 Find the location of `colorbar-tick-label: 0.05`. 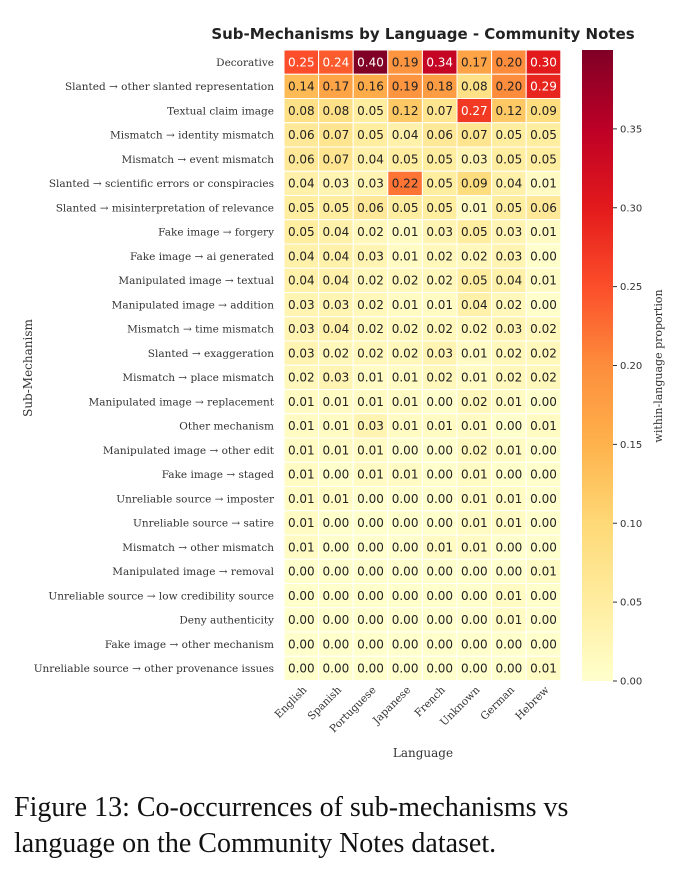

colorbar-tick-label: 0.05 is located at coordinates (631, 603).